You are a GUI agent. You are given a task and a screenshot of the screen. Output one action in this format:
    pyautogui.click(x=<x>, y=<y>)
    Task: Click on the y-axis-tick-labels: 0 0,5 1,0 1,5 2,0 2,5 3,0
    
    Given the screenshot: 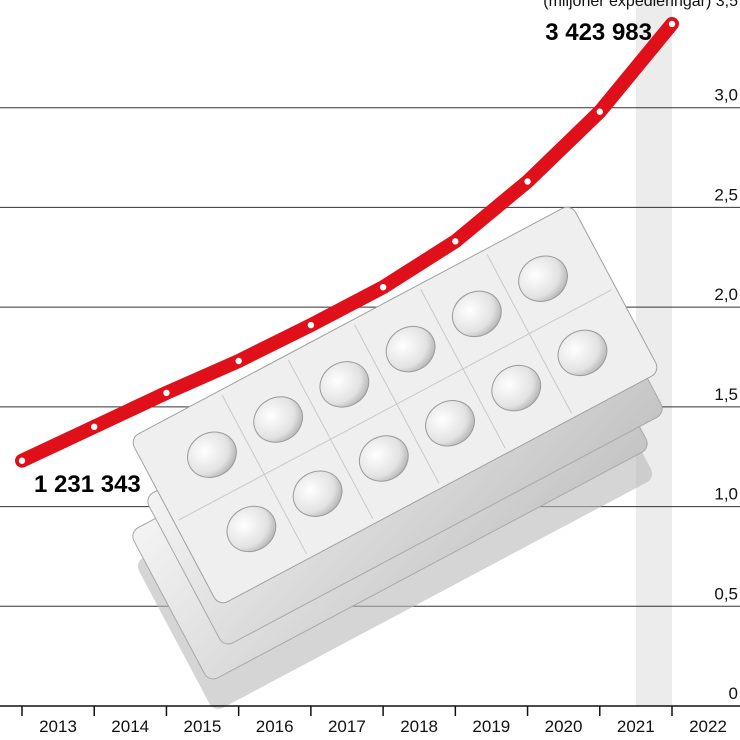 What is the action you would take?
    pyautogui.click(x=726, y=394)
    